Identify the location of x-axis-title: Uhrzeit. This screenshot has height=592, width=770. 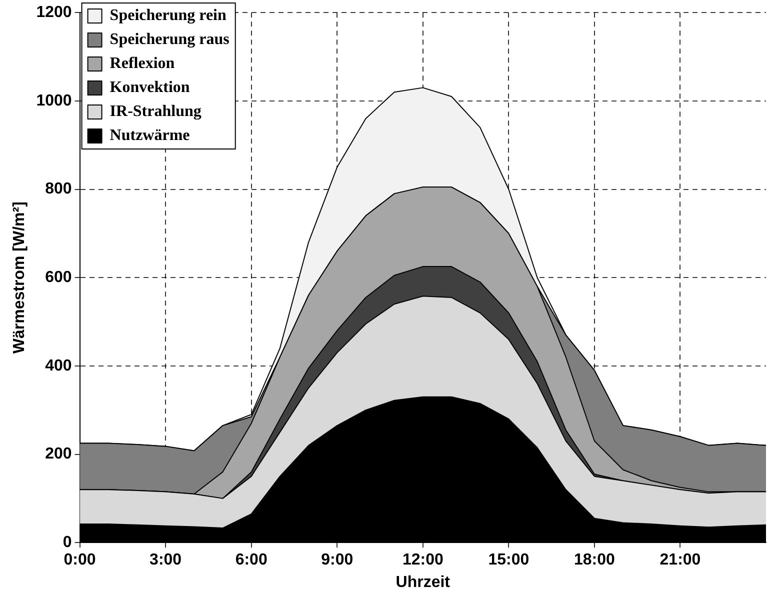
(423, 582).